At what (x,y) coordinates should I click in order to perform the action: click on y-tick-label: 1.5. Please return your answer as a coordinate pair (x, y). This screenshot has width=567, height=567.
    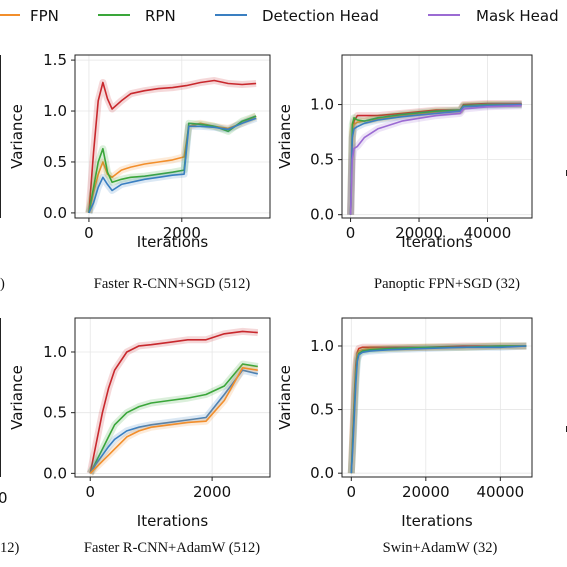
    Looking at the image, I should click on (55, 60).